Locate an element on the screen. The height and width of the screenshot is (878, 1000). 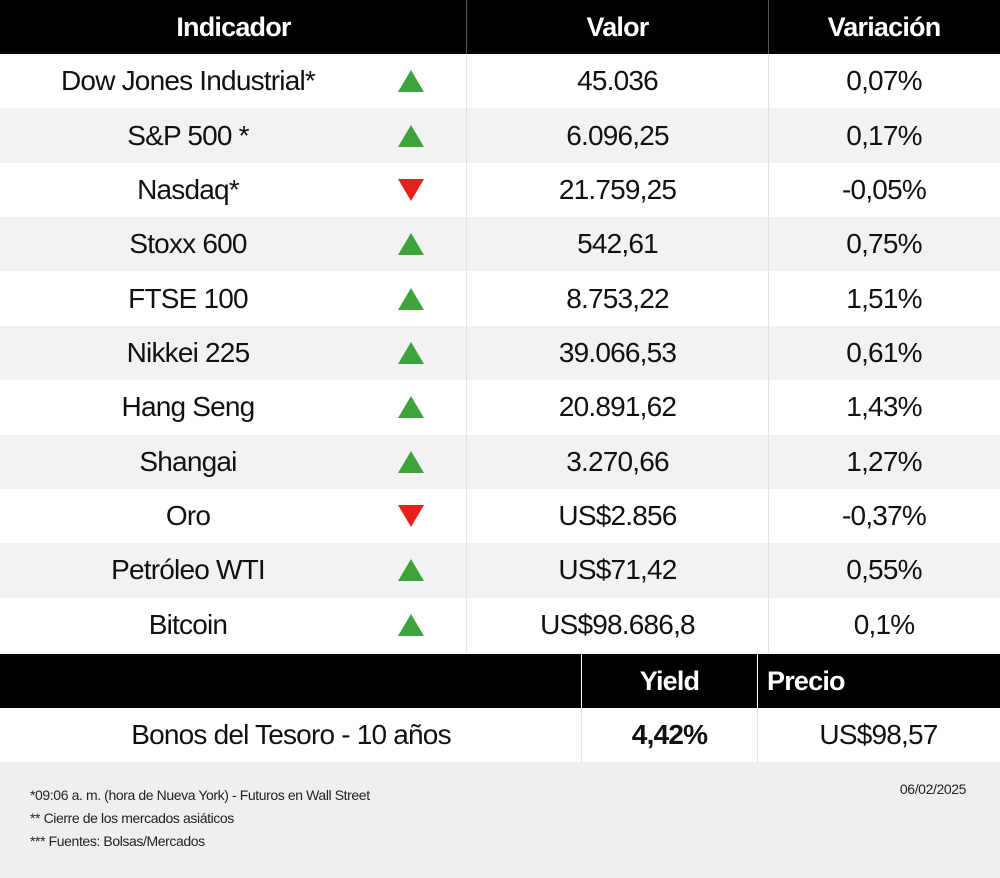
bond-yield: 4,42% is located at coordinates (669, 734).